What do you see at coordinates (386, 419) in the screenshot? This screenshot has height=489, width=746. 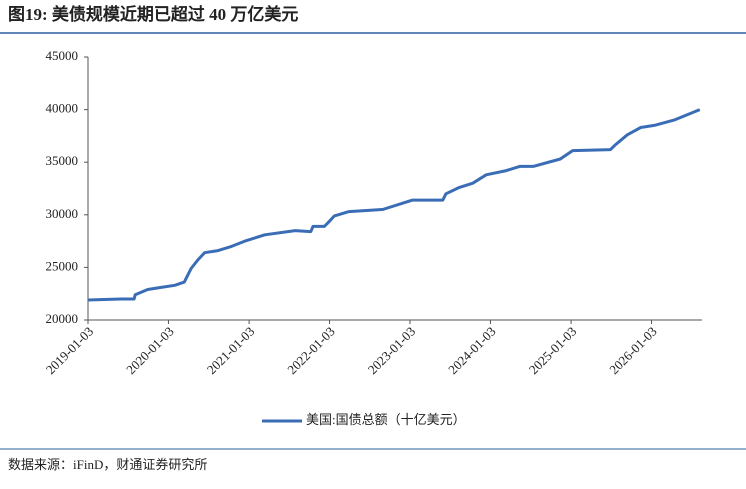 I see `legend-label: 美国:国债总额（十亿美元）` at bounding box center [386, 419].